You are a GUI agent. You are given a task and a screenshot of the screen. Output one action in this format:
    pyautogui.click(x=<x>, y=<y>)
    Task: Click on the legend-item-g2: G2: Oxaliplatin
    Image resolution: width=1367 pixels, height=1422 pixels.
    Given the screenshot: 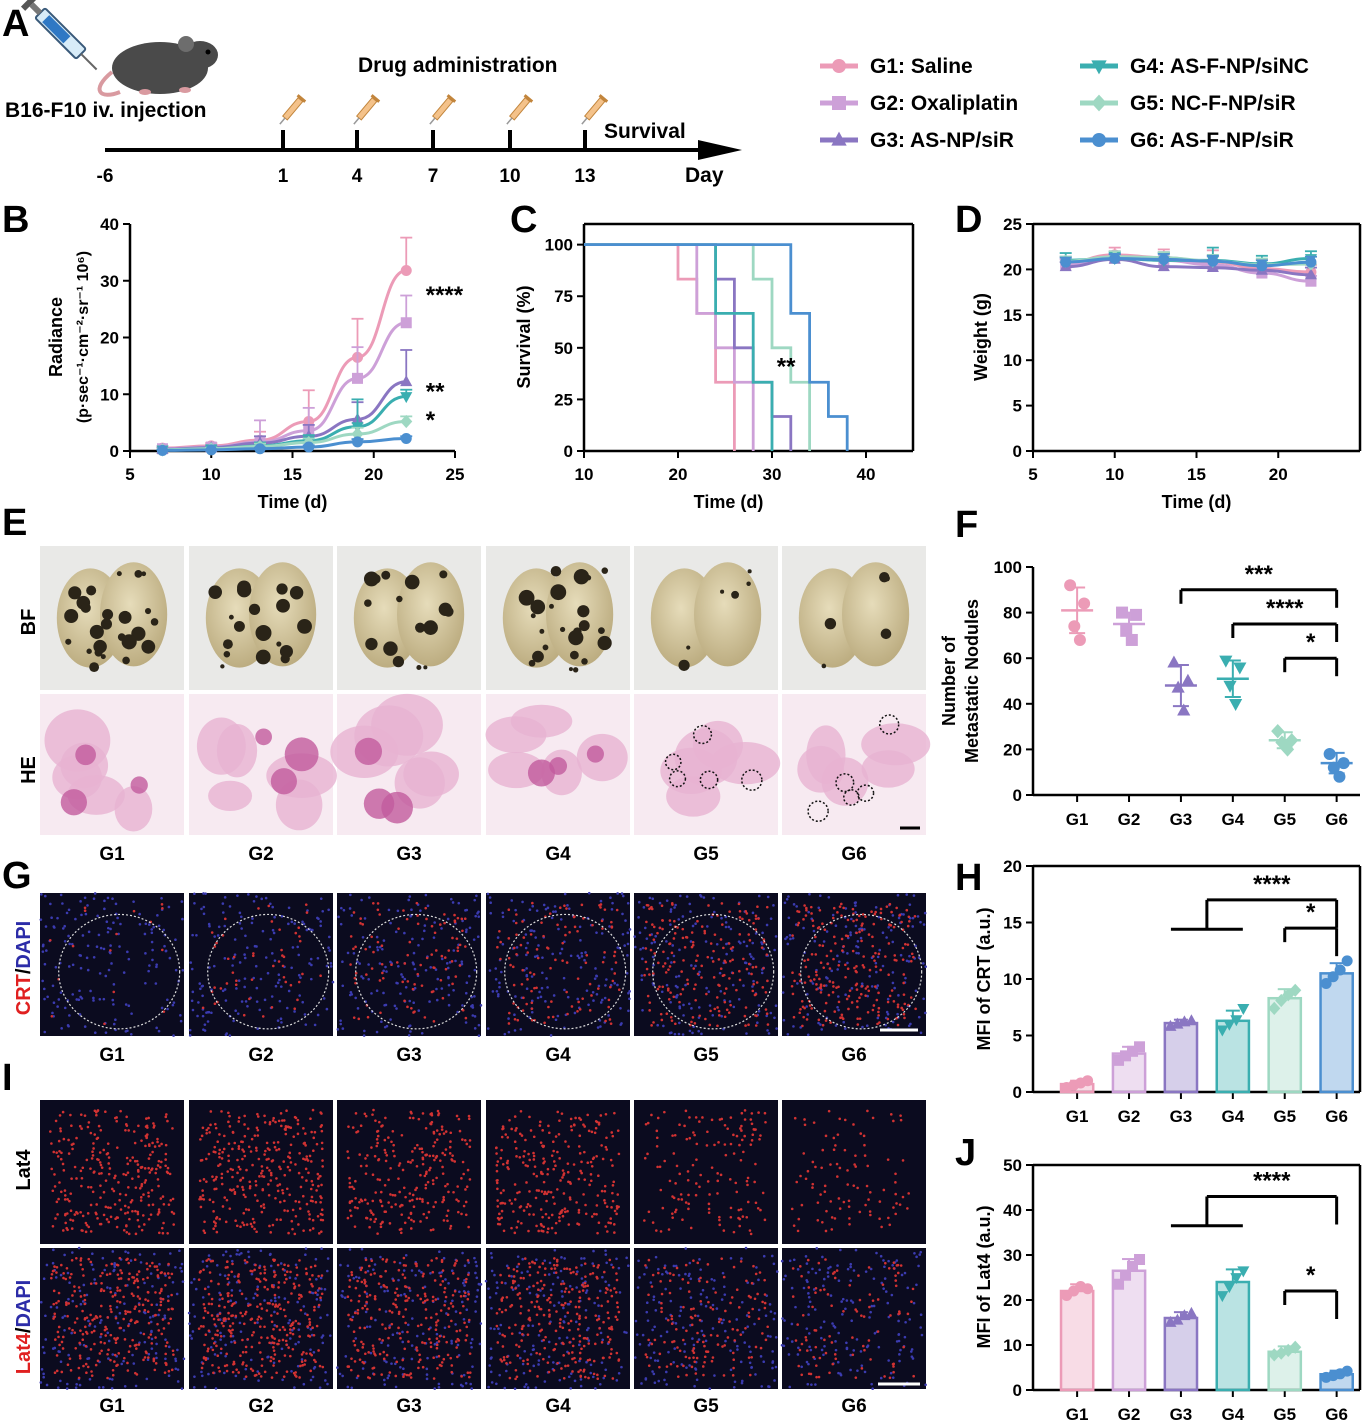 What is the action you would take?
    pyautogui.click(x=919, y=103)
    